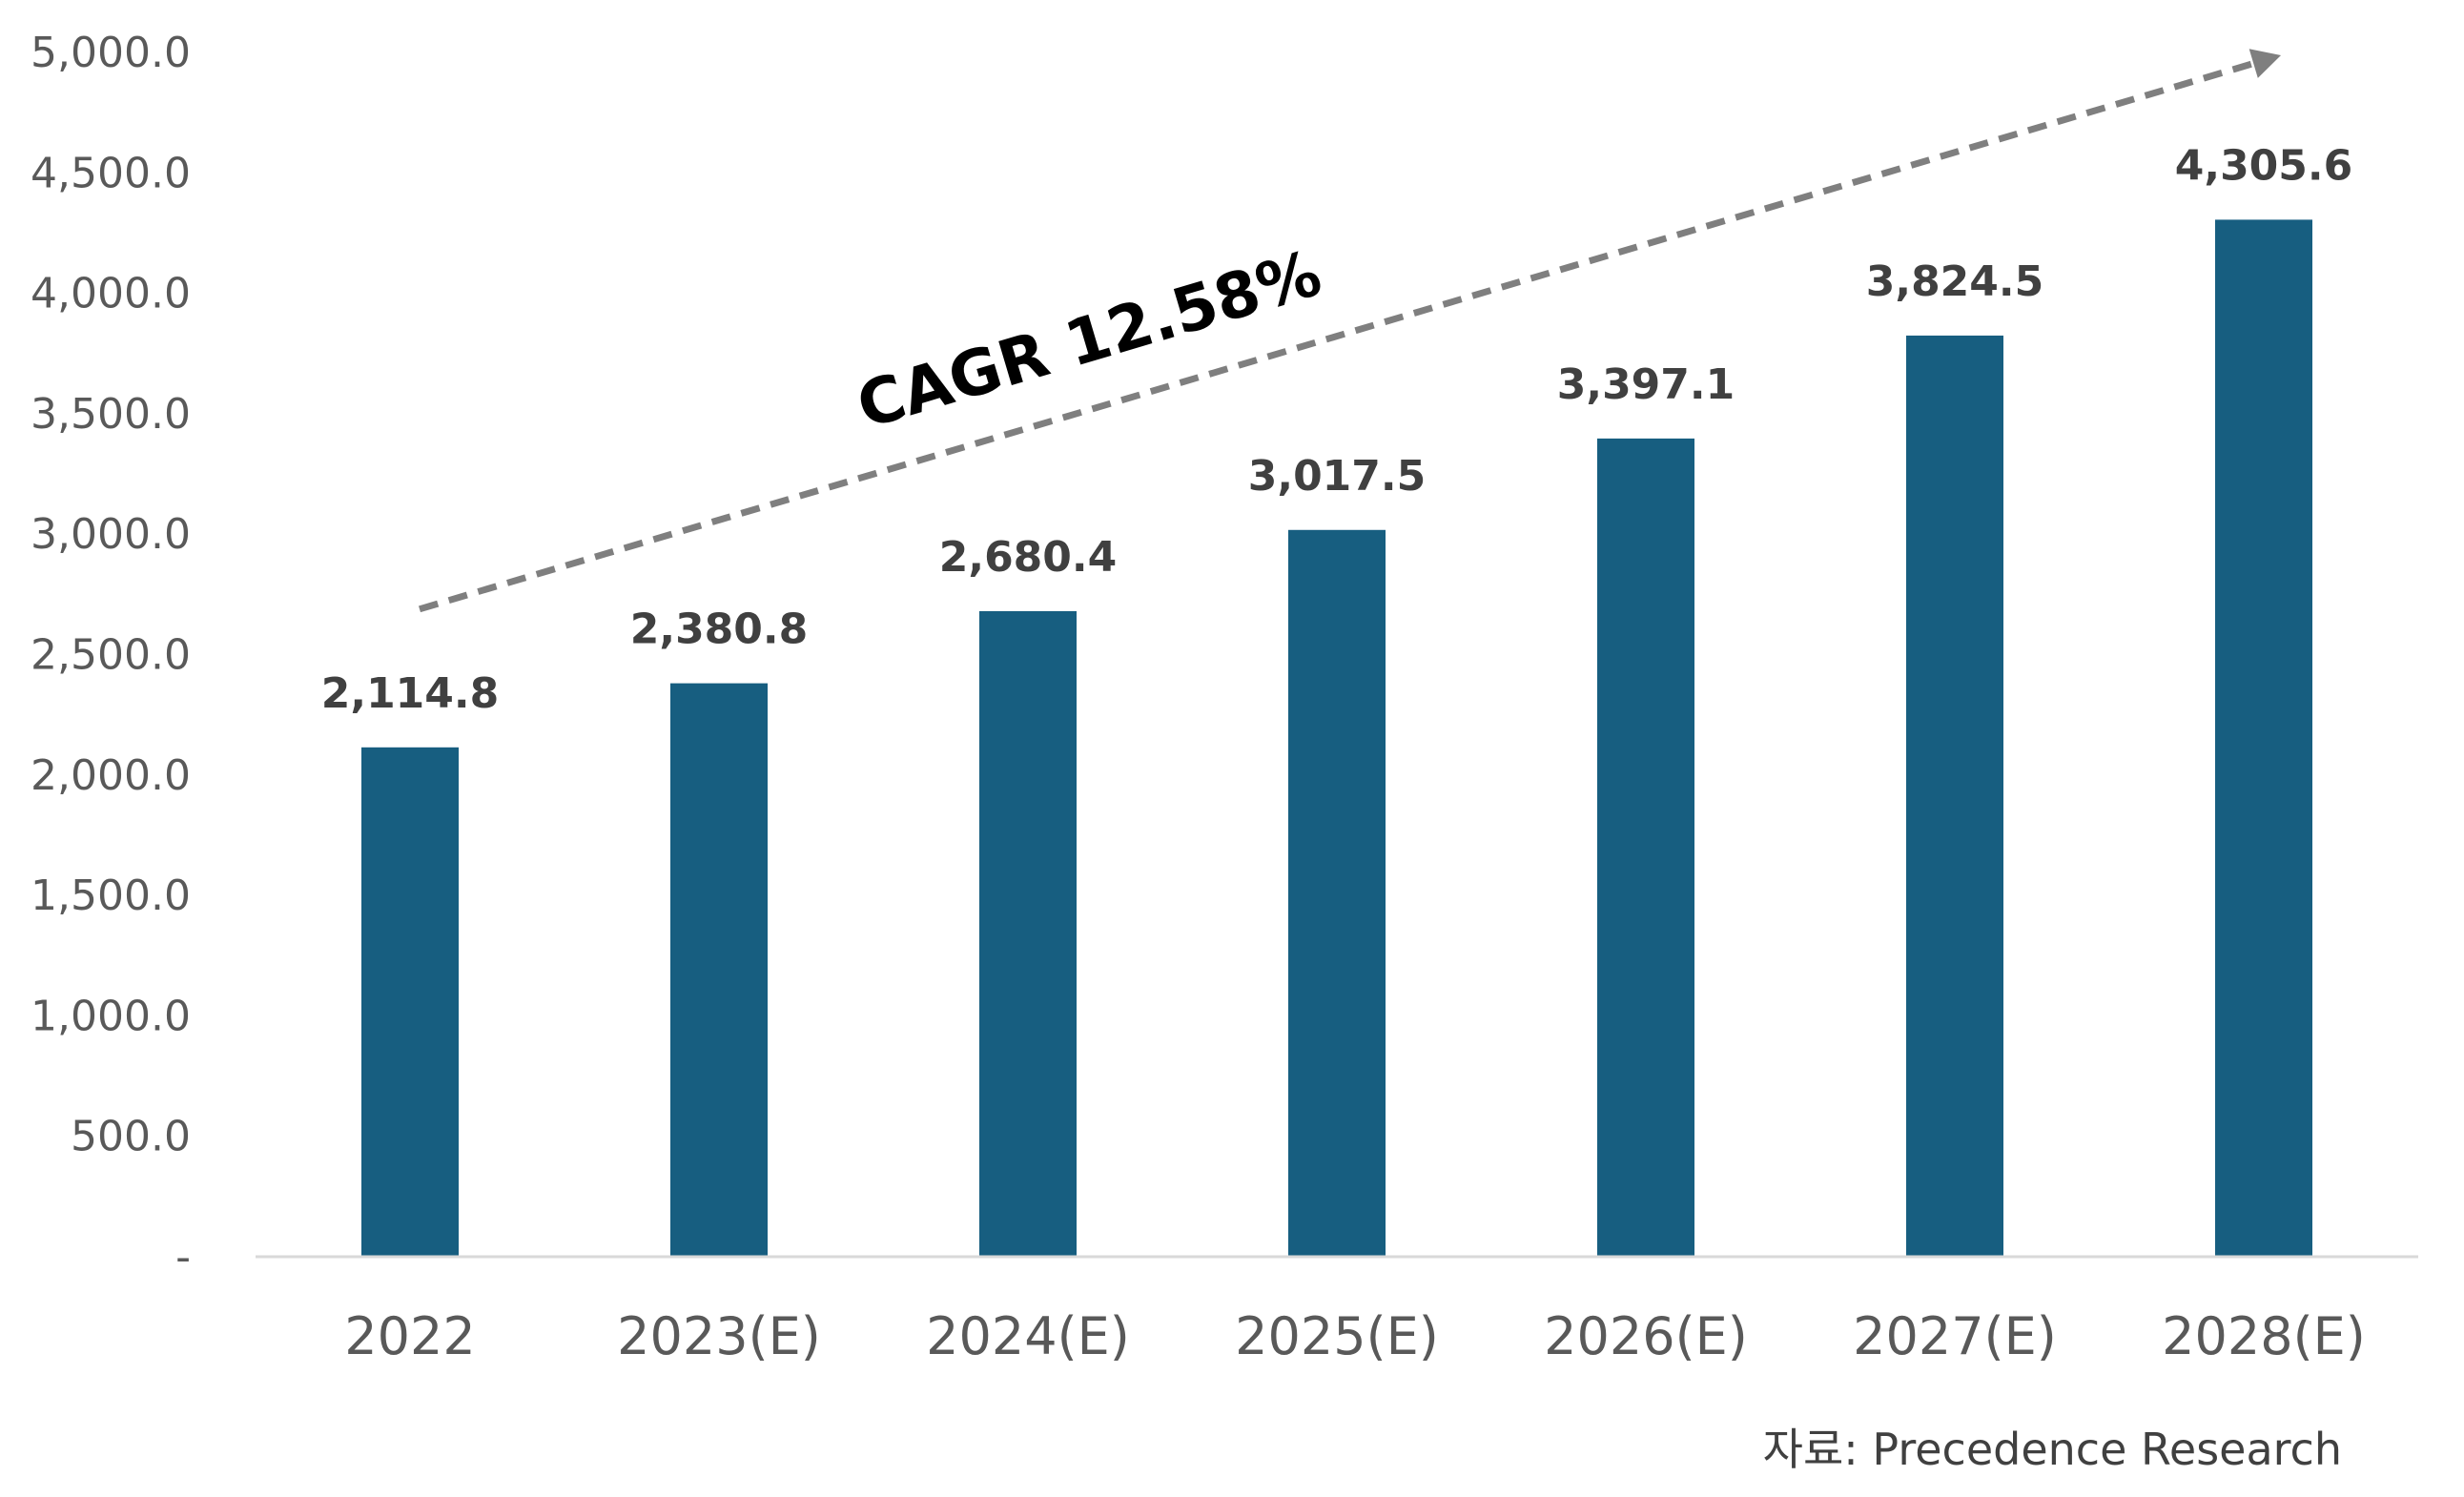  What do you see at coordinates (1955, 281) in the screenshot?
I see `data-label: 3,824.5` at bounding box center [1955, 281].